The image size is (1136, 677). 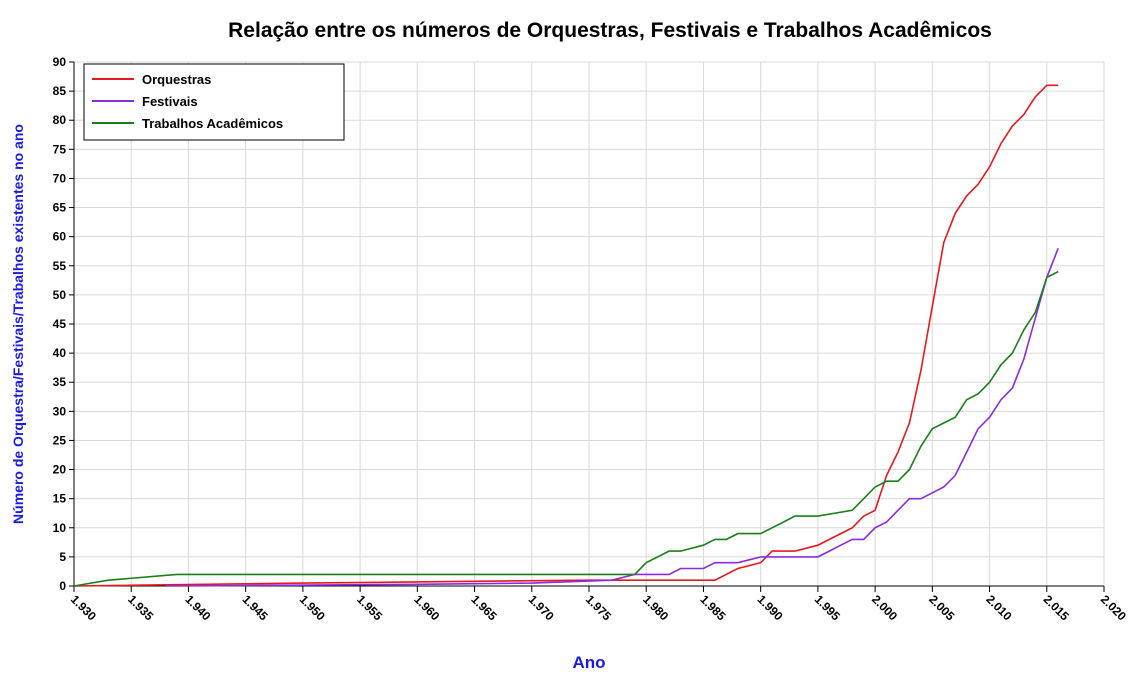 What do you see at coordinates (197, 607) in the screenshot?
I see `x-tick-label: 1.940` at bounding box center [197, 607].